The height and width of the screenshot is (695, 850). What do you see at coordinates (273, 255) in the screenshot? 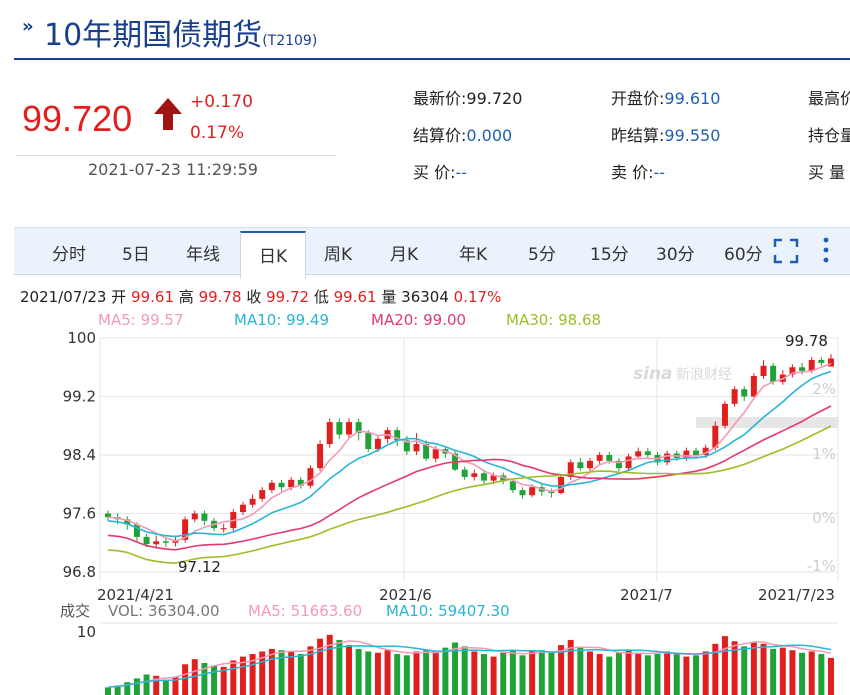
I see `tab-3: 日K` at bounding box center [273, 255].